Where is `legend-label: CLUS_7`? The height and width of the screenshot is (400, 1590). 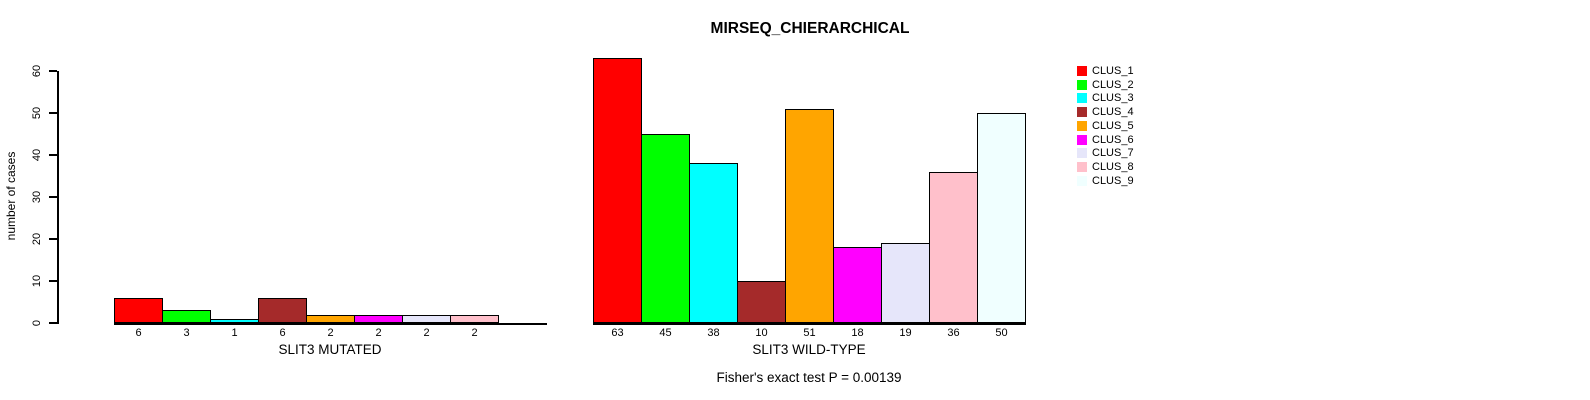 legend-label: CLUS_7 is located at coordinates (1113, 153).